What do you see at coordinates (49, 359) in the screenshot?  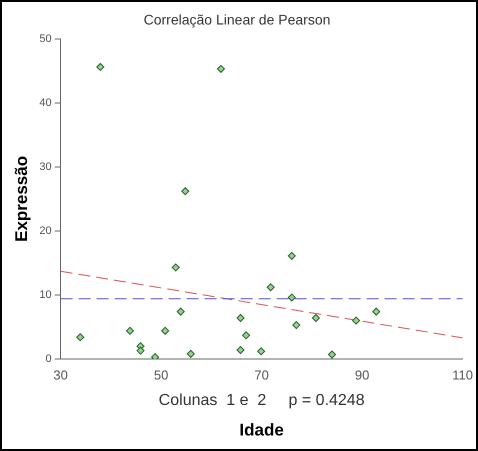 I see `y-tick-label: 0` at bounding box center [49, 359].